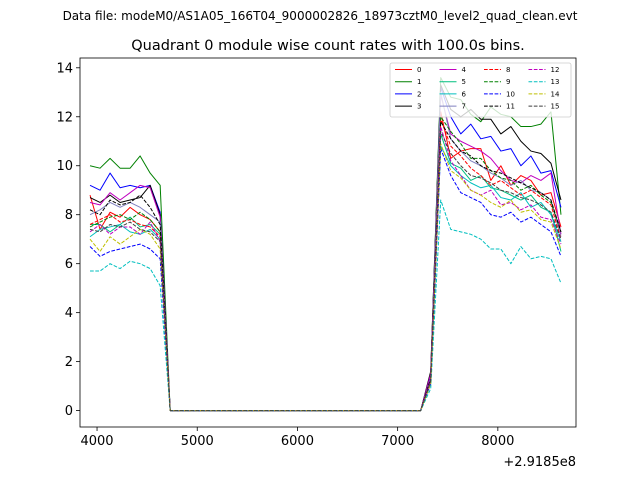  I want to click on legend-label-4: 4, so click(464, 70).